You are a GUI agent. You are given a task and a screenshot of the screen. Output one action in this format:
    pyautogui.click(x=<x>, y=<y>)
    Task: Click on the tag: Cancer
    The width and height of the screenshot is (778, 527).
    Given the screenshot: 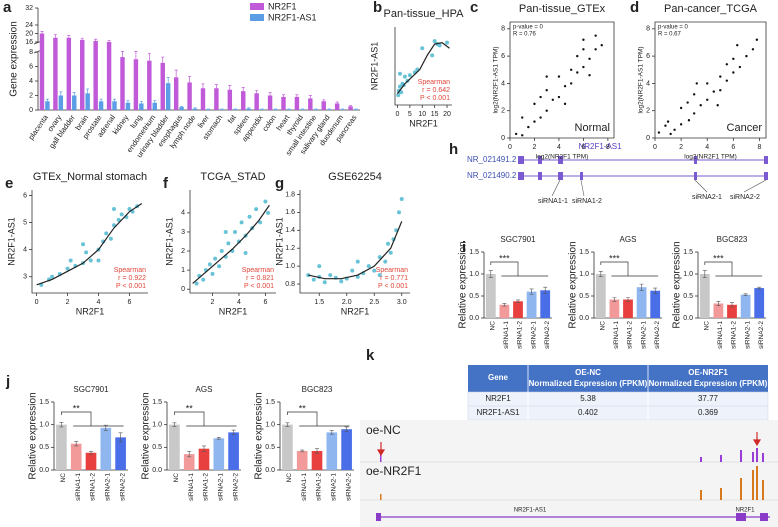 What is the action you would take?
    pyautogui.click(x=745, y=128)
    